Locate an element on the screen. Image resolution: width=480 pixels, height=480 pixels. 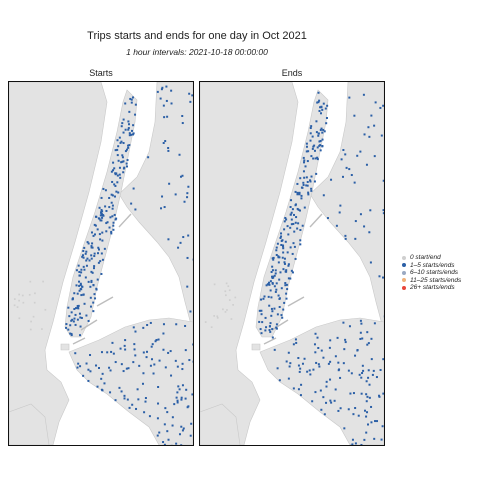
legend-item-0: 0 start/end is located at coordinates (431, 258).